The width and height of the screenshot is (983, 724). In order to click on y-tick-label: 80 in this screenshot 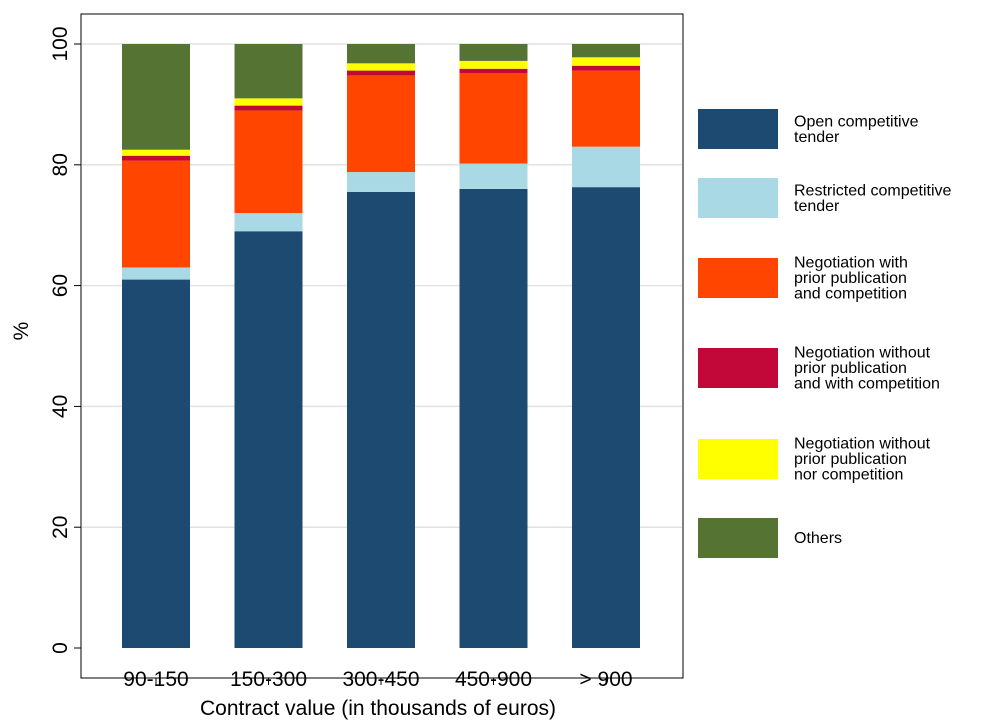, I will do `click(60, 164)`.